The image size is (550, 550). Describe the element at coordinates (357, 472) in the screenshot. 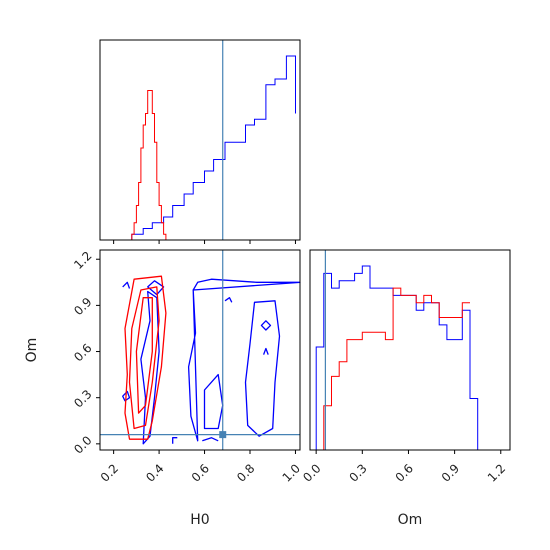

I see `om-tick-label-bottom: 0.3` at that location.